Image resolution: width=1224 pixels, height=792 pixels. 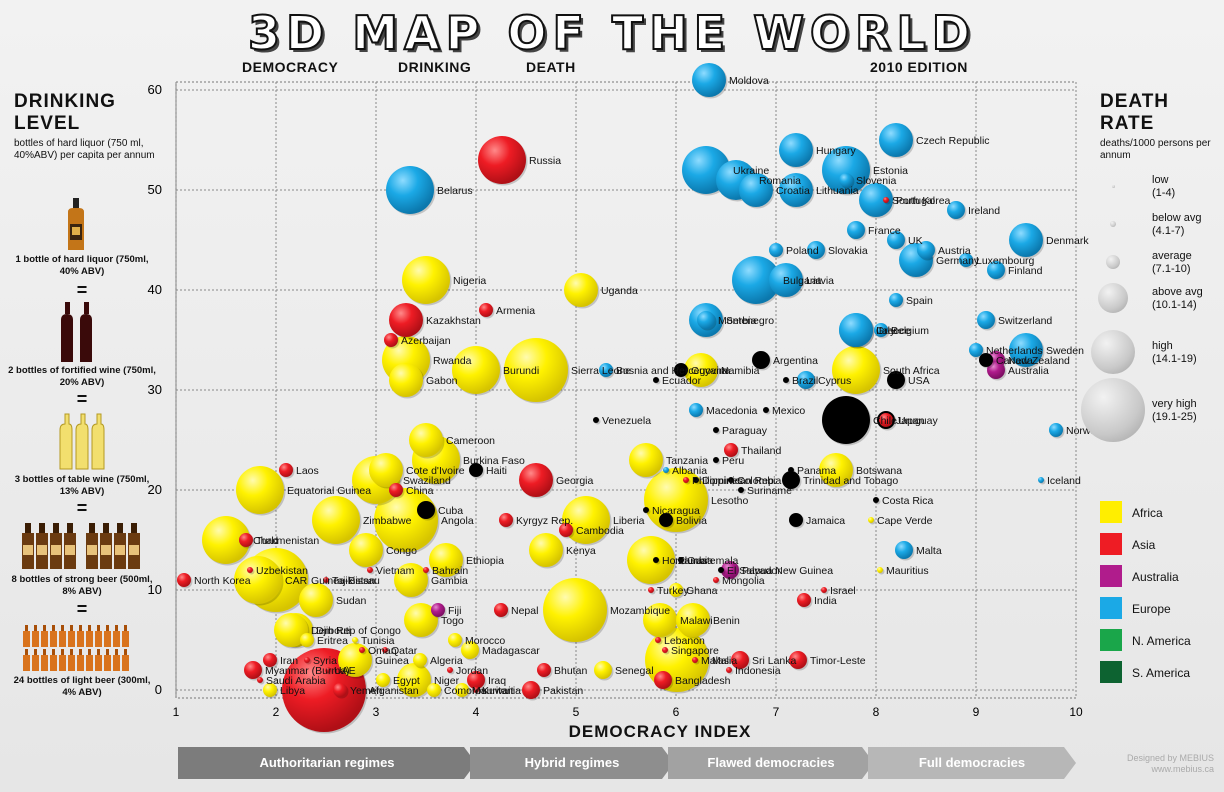 What do you see at coordinates (258, 580) in the screenshot?
I see `data-point-car` at bounding box center [258, 580].